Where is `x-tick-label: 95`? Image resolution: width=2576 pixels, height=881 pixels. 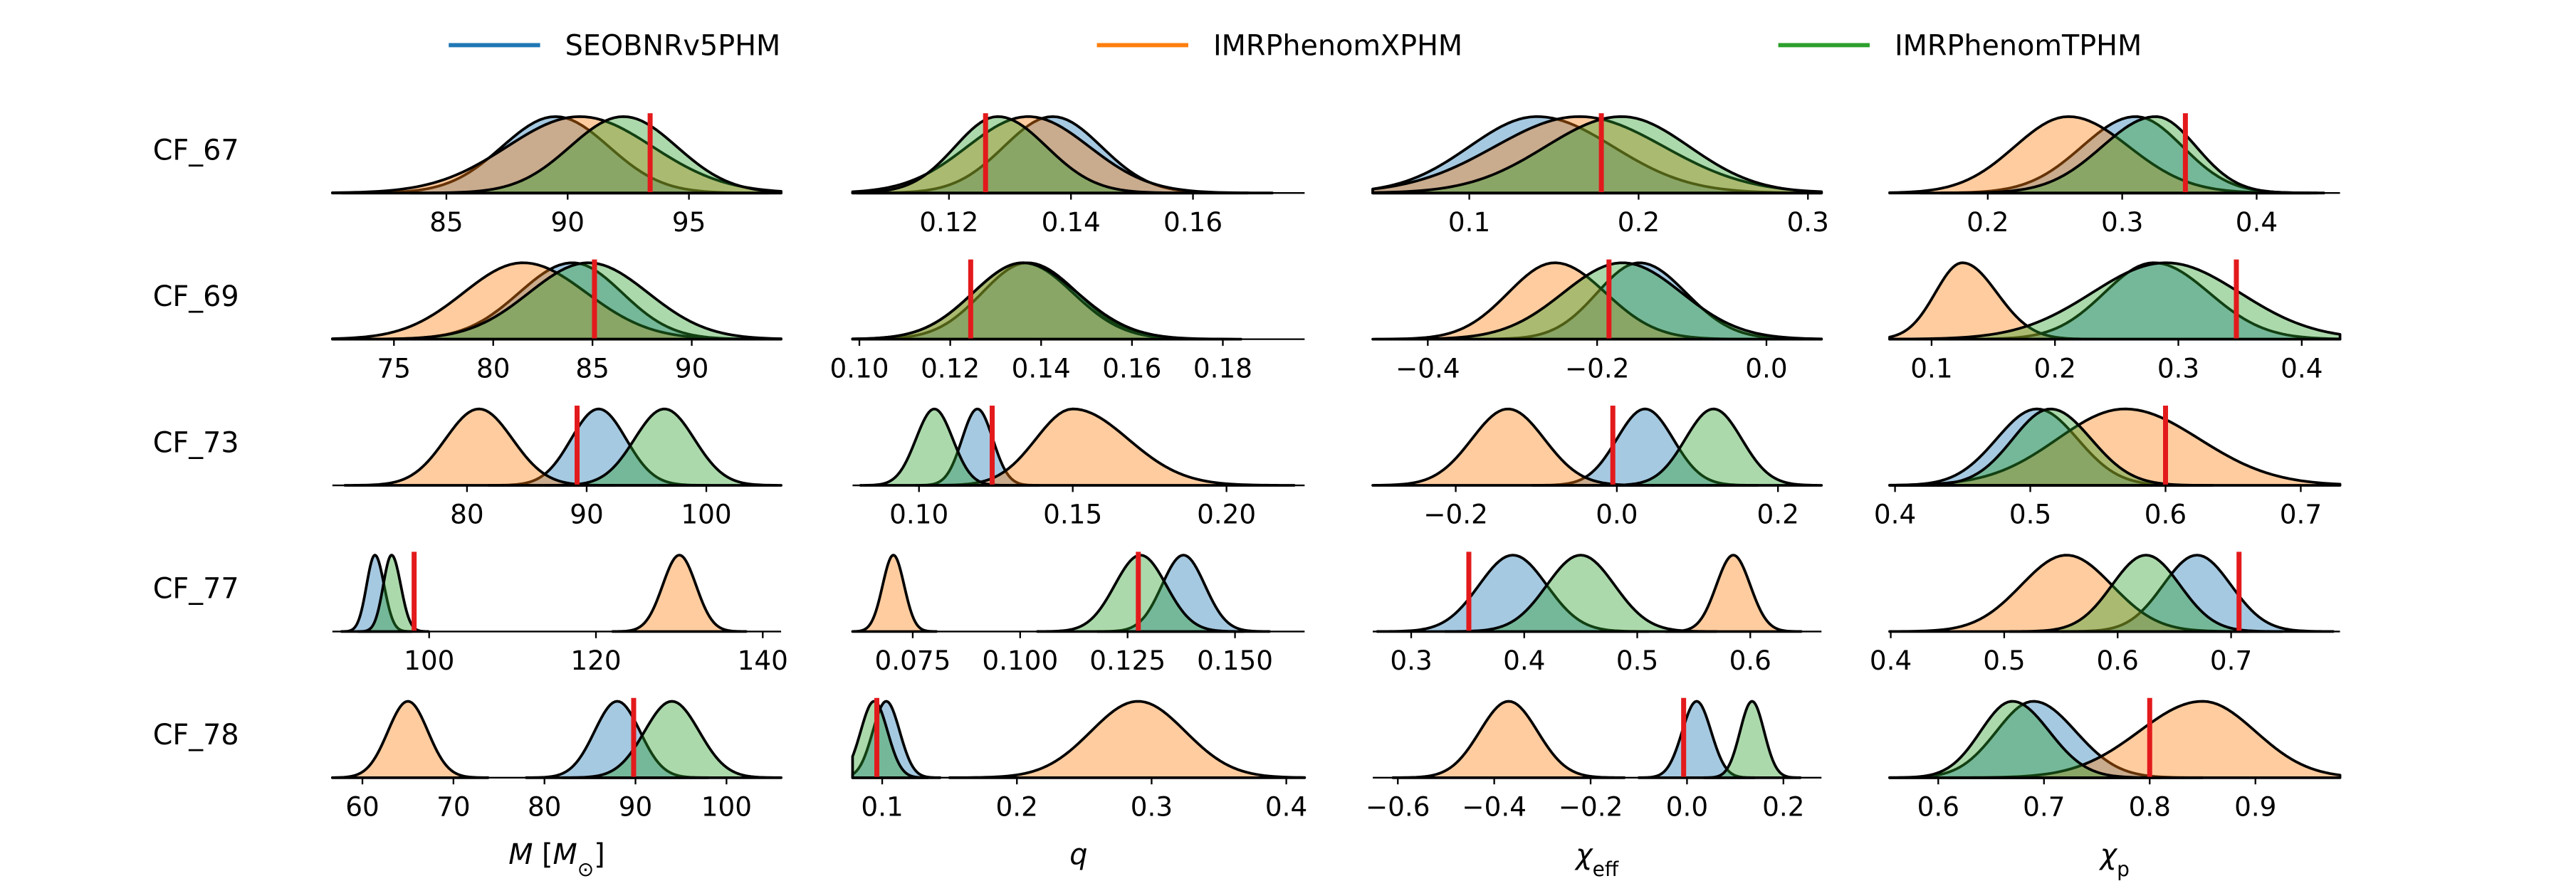
x-tick-label: 95 is located at coordinates (689, 222).